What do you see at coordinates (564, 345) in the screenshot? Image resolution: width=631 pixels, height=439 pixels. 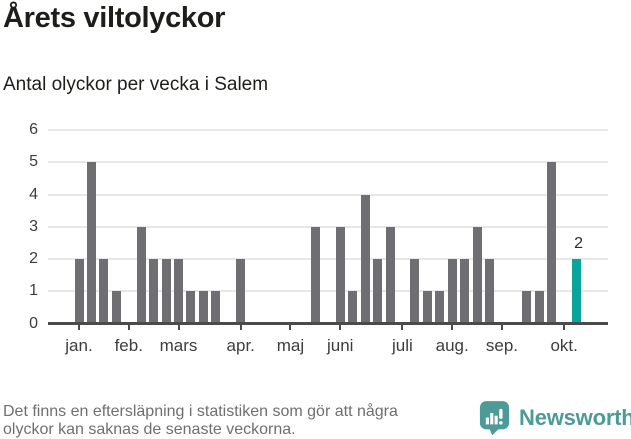 I see `x-tick-label: okt.` at bounding box center [564, 345].